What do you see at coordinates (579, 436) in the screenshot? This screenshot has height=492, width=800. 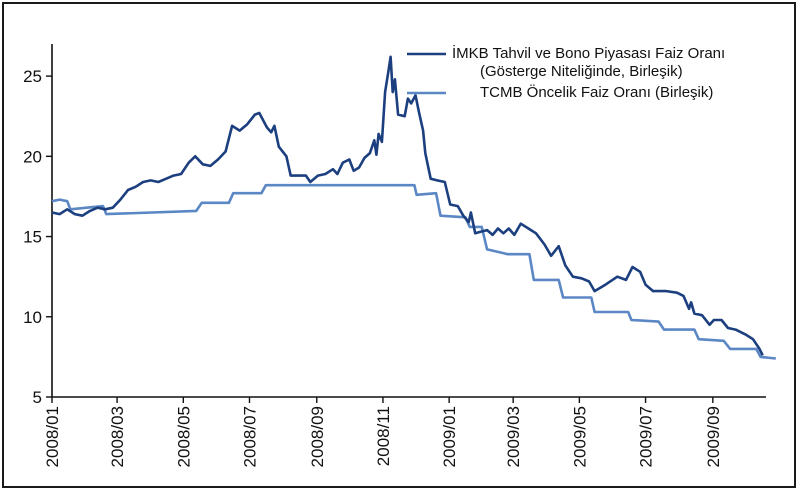 I see `x-tick-label: 2009/05` at bounding box center [579, 436].